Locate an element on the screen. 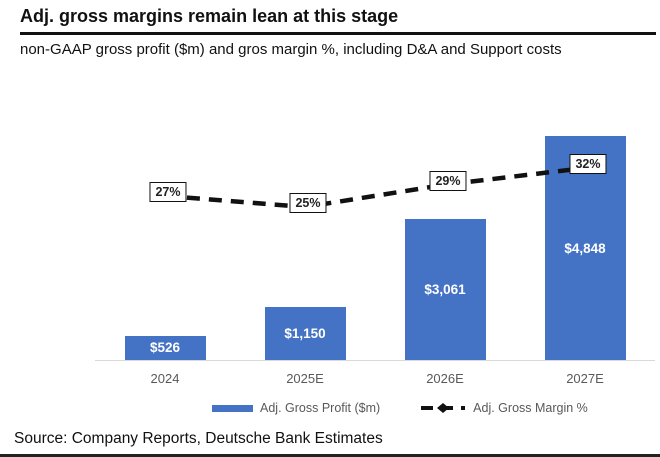 This screenshot has height=457, width=660. bar-value-label: $4,848 is located at coordinates (585, 248).